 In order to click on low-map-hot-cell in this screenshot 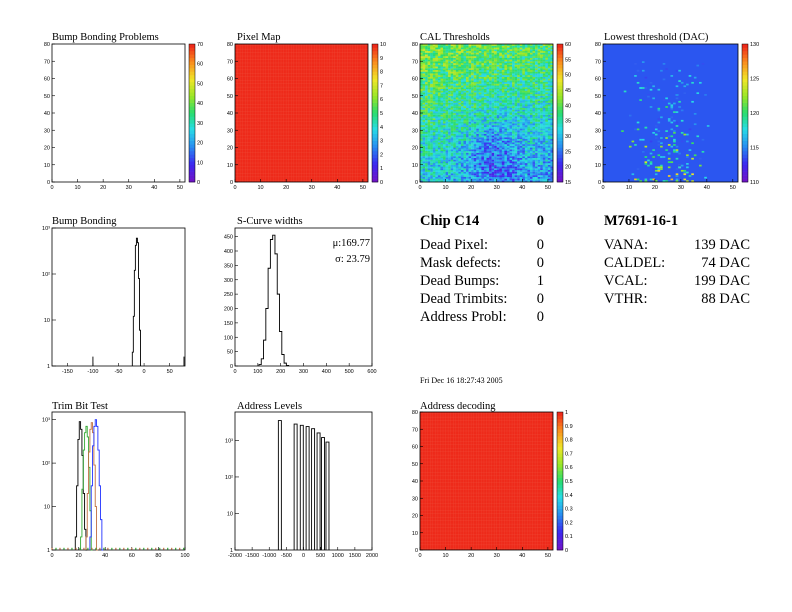, I will do `click(661, 157)`.